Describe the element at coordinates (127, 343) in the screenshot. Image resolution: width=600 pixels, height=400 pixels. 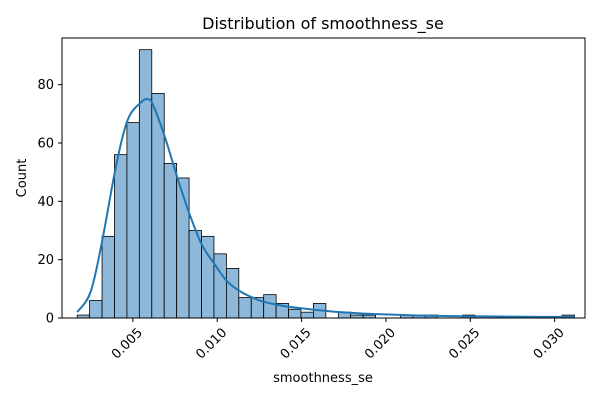
I see `x-tick-label: 0.005` at that location.